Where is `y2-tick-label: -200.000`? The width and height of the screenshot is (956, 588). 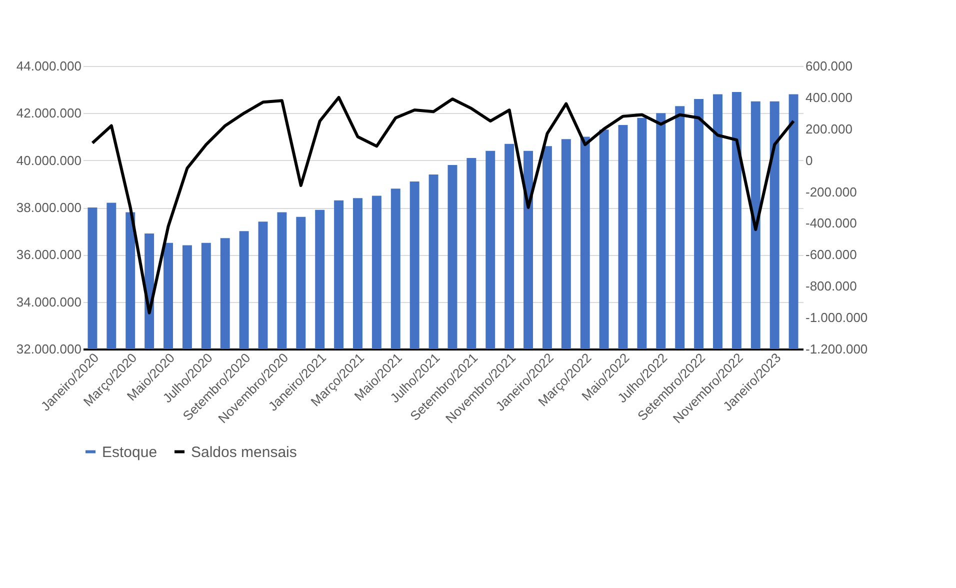 y2-tick-label: -200.000 is located at coordinates (831, 192).